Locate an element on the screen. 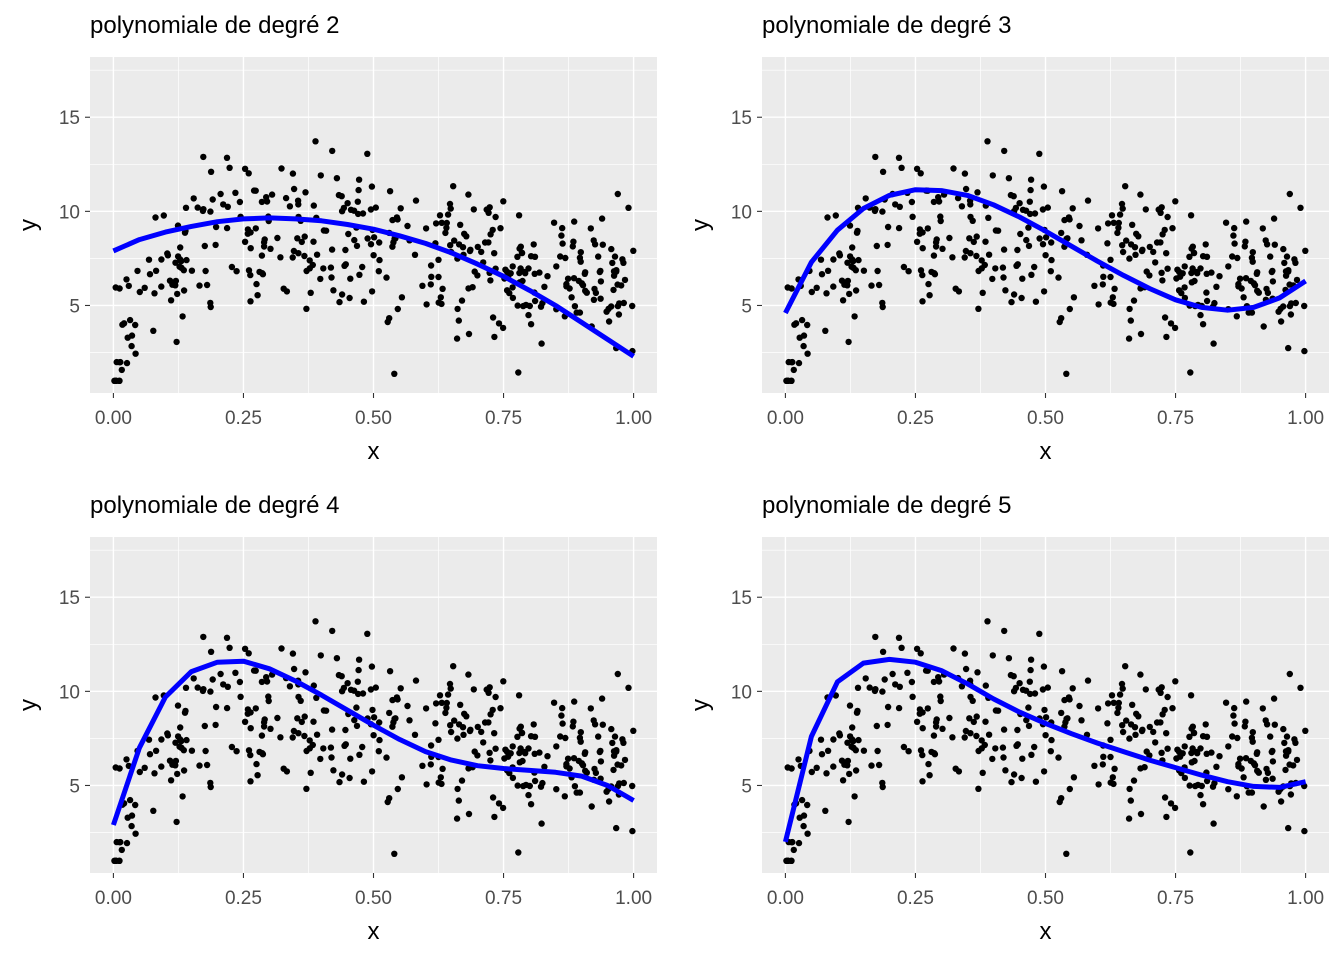  y-tick-label: 5 is located at coordinates (74, 306).